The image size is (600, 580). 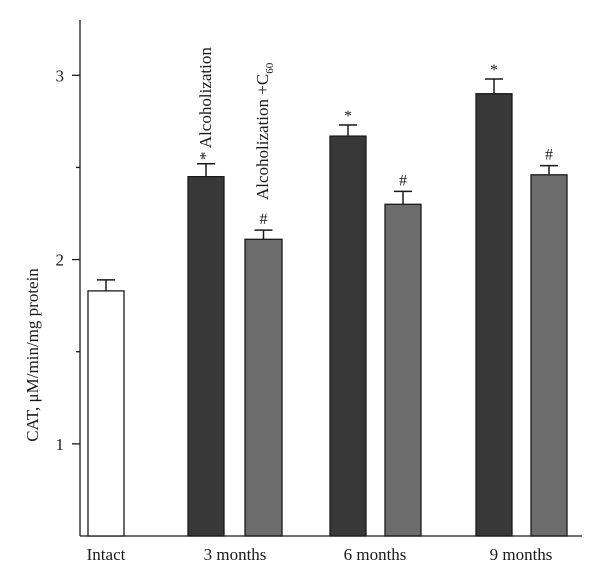 I want to click on series-label-alcoholization-mark: *, so click(x=205, y=154).